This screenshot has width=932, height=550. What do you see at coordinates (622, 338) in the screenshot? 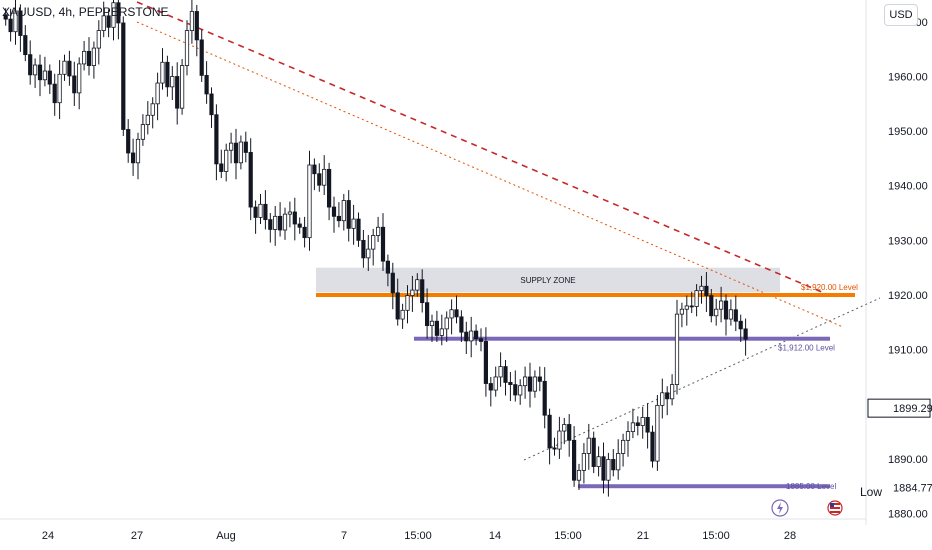
I see `purple-level-line` at bounding box center [622, 338].